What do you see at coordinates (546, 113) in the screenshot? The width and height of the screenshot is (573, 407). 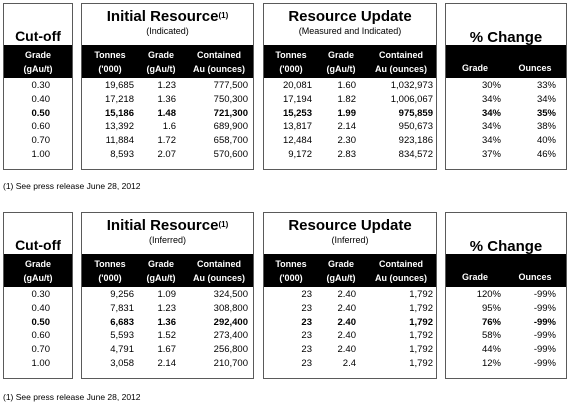 I see `change-ounces-cell: 35%` at bounding box center [546, 113].